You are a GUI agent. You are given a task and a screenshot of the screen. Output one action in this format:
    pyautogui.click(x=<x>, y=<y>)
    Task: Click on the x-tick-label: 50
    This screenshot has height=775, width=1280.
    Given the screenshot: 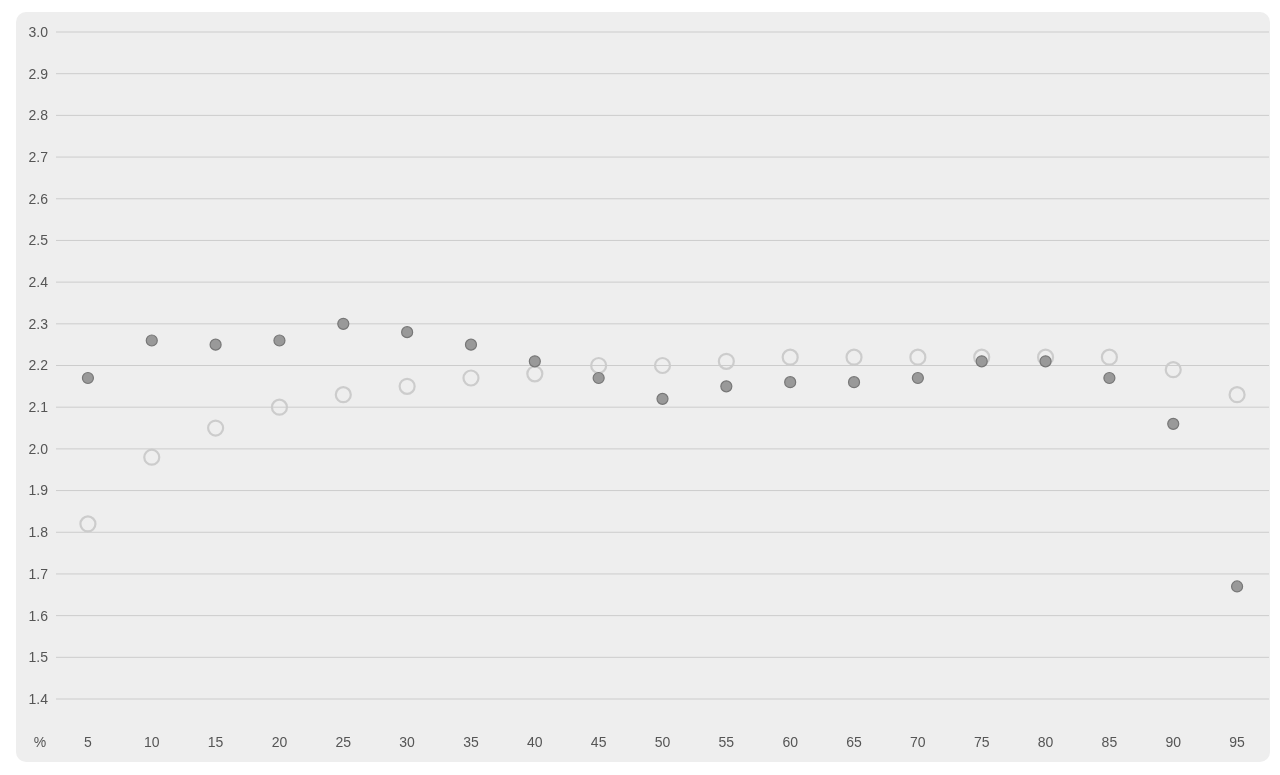 What is the action you would take?
    pyautogui.click(x=662, y=741)
    